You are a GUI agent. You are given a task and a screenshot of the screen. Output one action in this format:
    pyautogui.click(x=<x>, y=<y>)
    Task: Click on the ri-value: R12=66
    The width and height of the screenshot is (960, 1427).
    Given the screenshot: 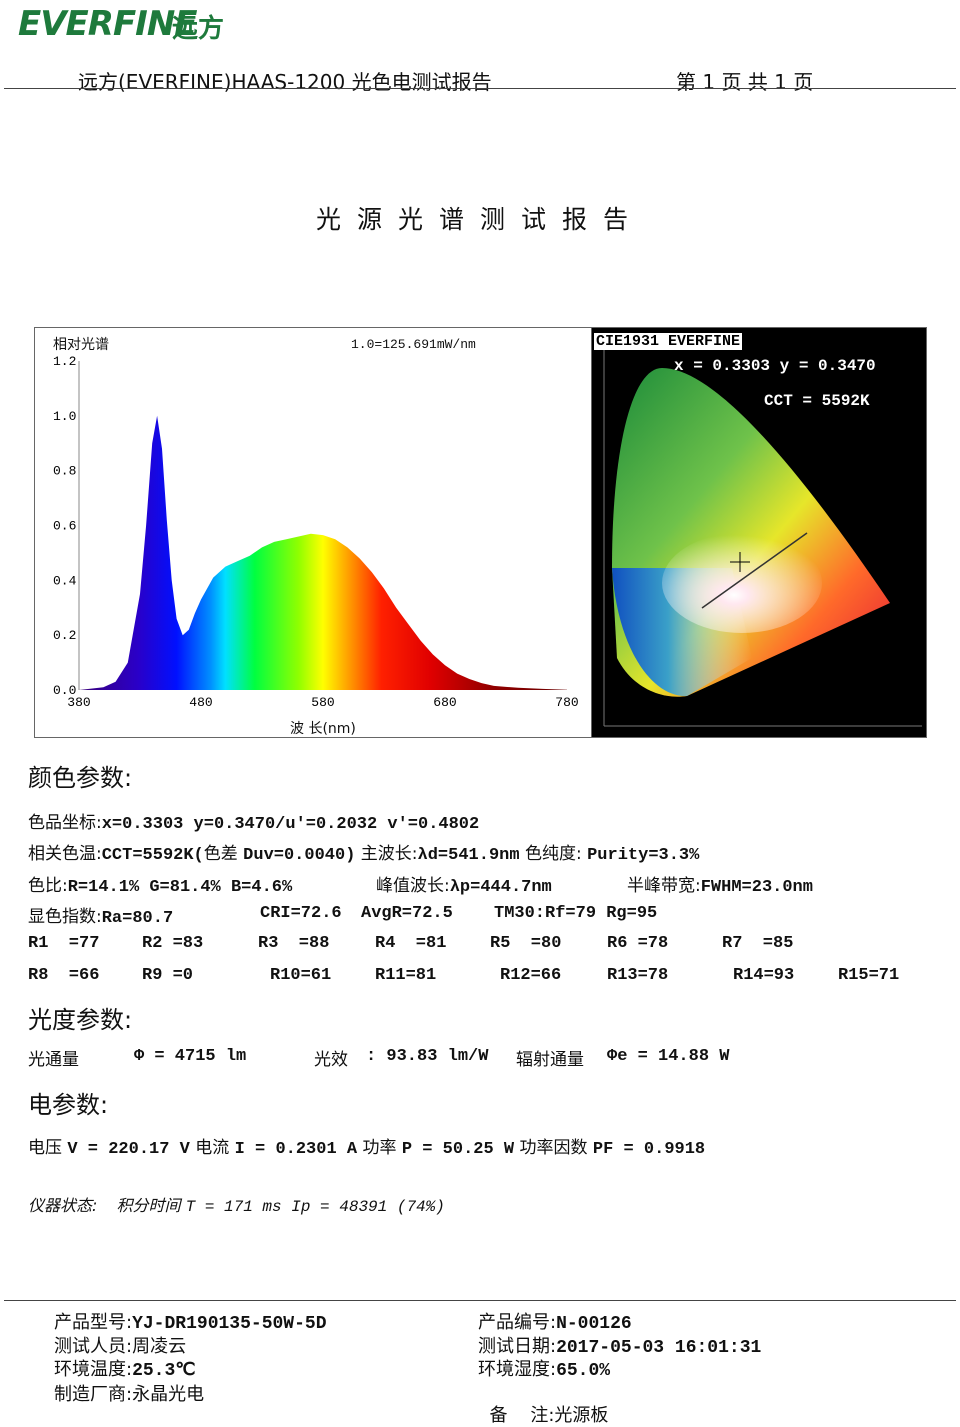 What is the action you would take?
    pyautogui.click(x=531, y=975)
    